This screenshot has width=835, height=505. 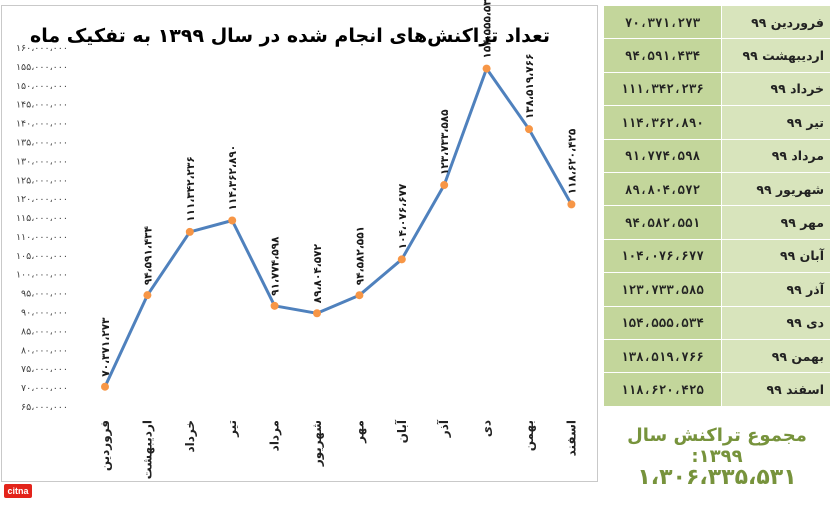 What do you see at coordinates (18, 491) in the screenshot?
I see `citna-logo: citna` at bounding box center [18, 491].